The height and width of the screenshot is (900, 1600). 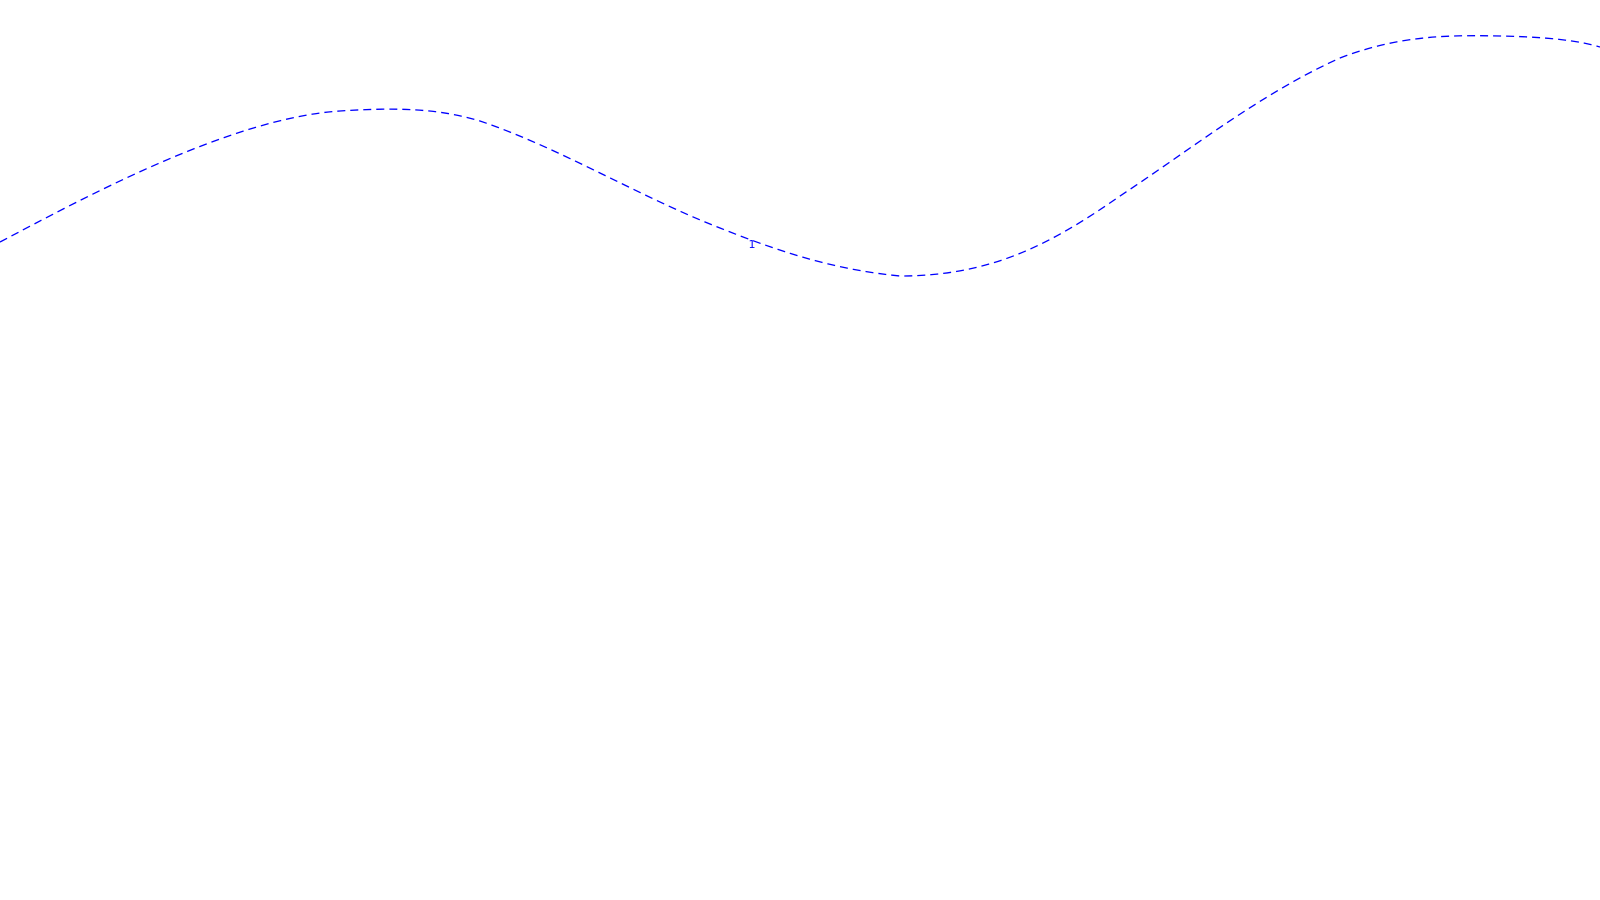 What do you see at coordinates (752, 244) in the screenshot?
I see `route-marker-label: 1` at bounding box center [752, 244].